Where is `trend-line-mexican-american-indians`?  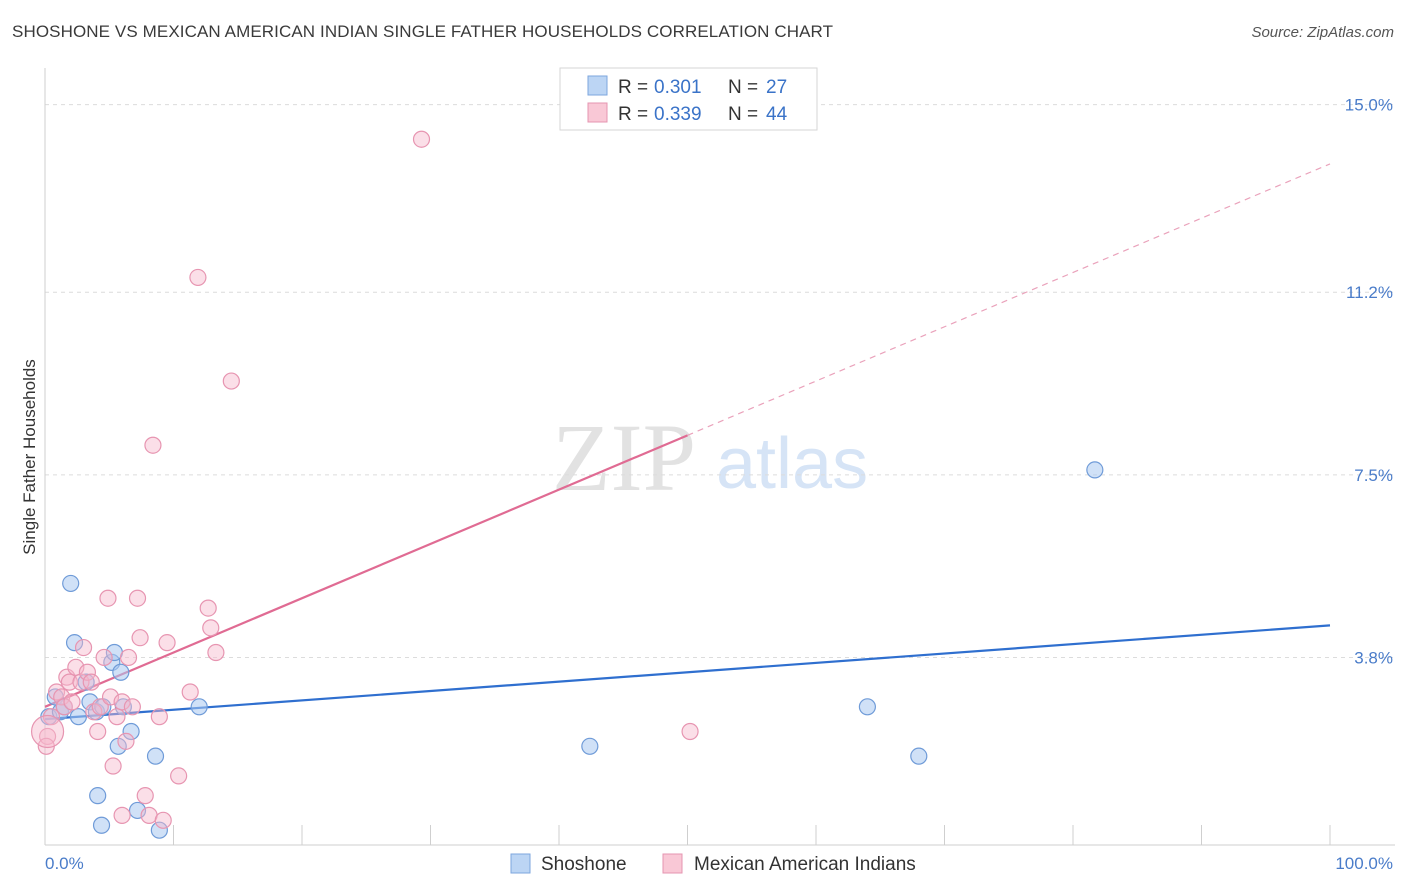 trend-line-mexican-american-indians is located at coordinates (366, 571).